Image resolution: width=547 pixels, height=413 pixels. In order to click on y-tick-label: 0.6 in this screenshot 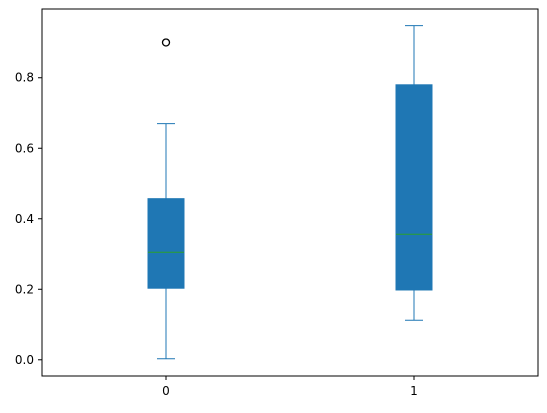, I will do `click(24, 148)`.